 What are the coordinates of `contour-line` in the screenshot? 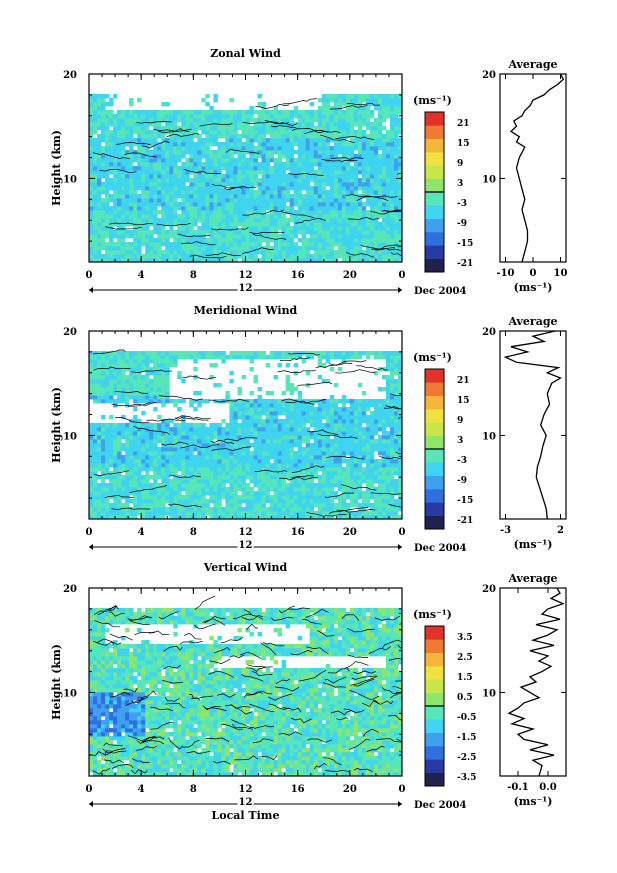 It's located at (310, 220).